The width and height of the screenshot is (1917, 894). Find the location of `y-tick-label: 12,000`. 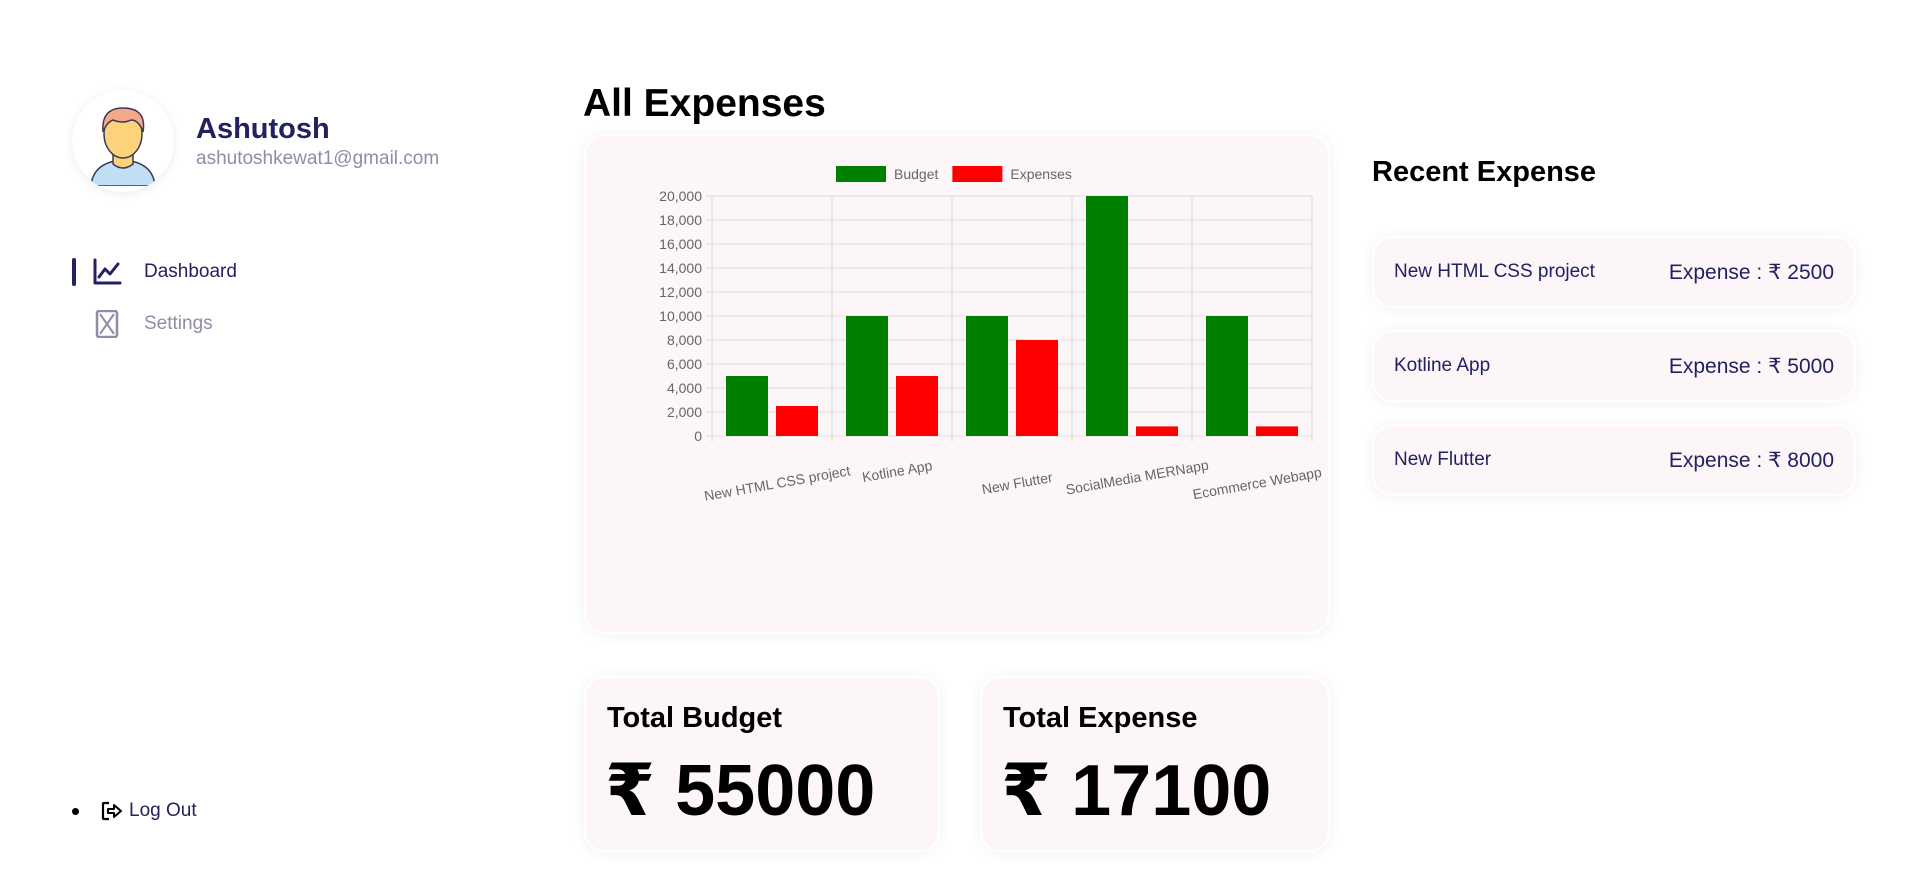

y-tick-label: 12,000 is located at coordinates (680, 292).